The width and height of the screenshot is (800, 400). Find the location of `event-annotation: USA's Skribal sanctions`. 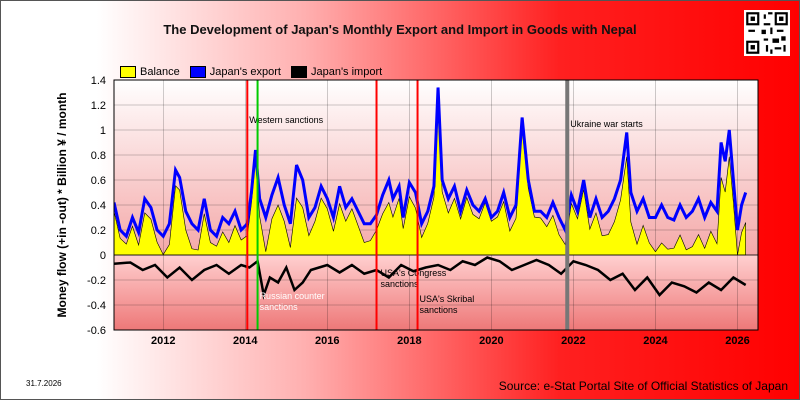

event-annotation: USA's Skribal sanctions is located at coordinates (447, 304).